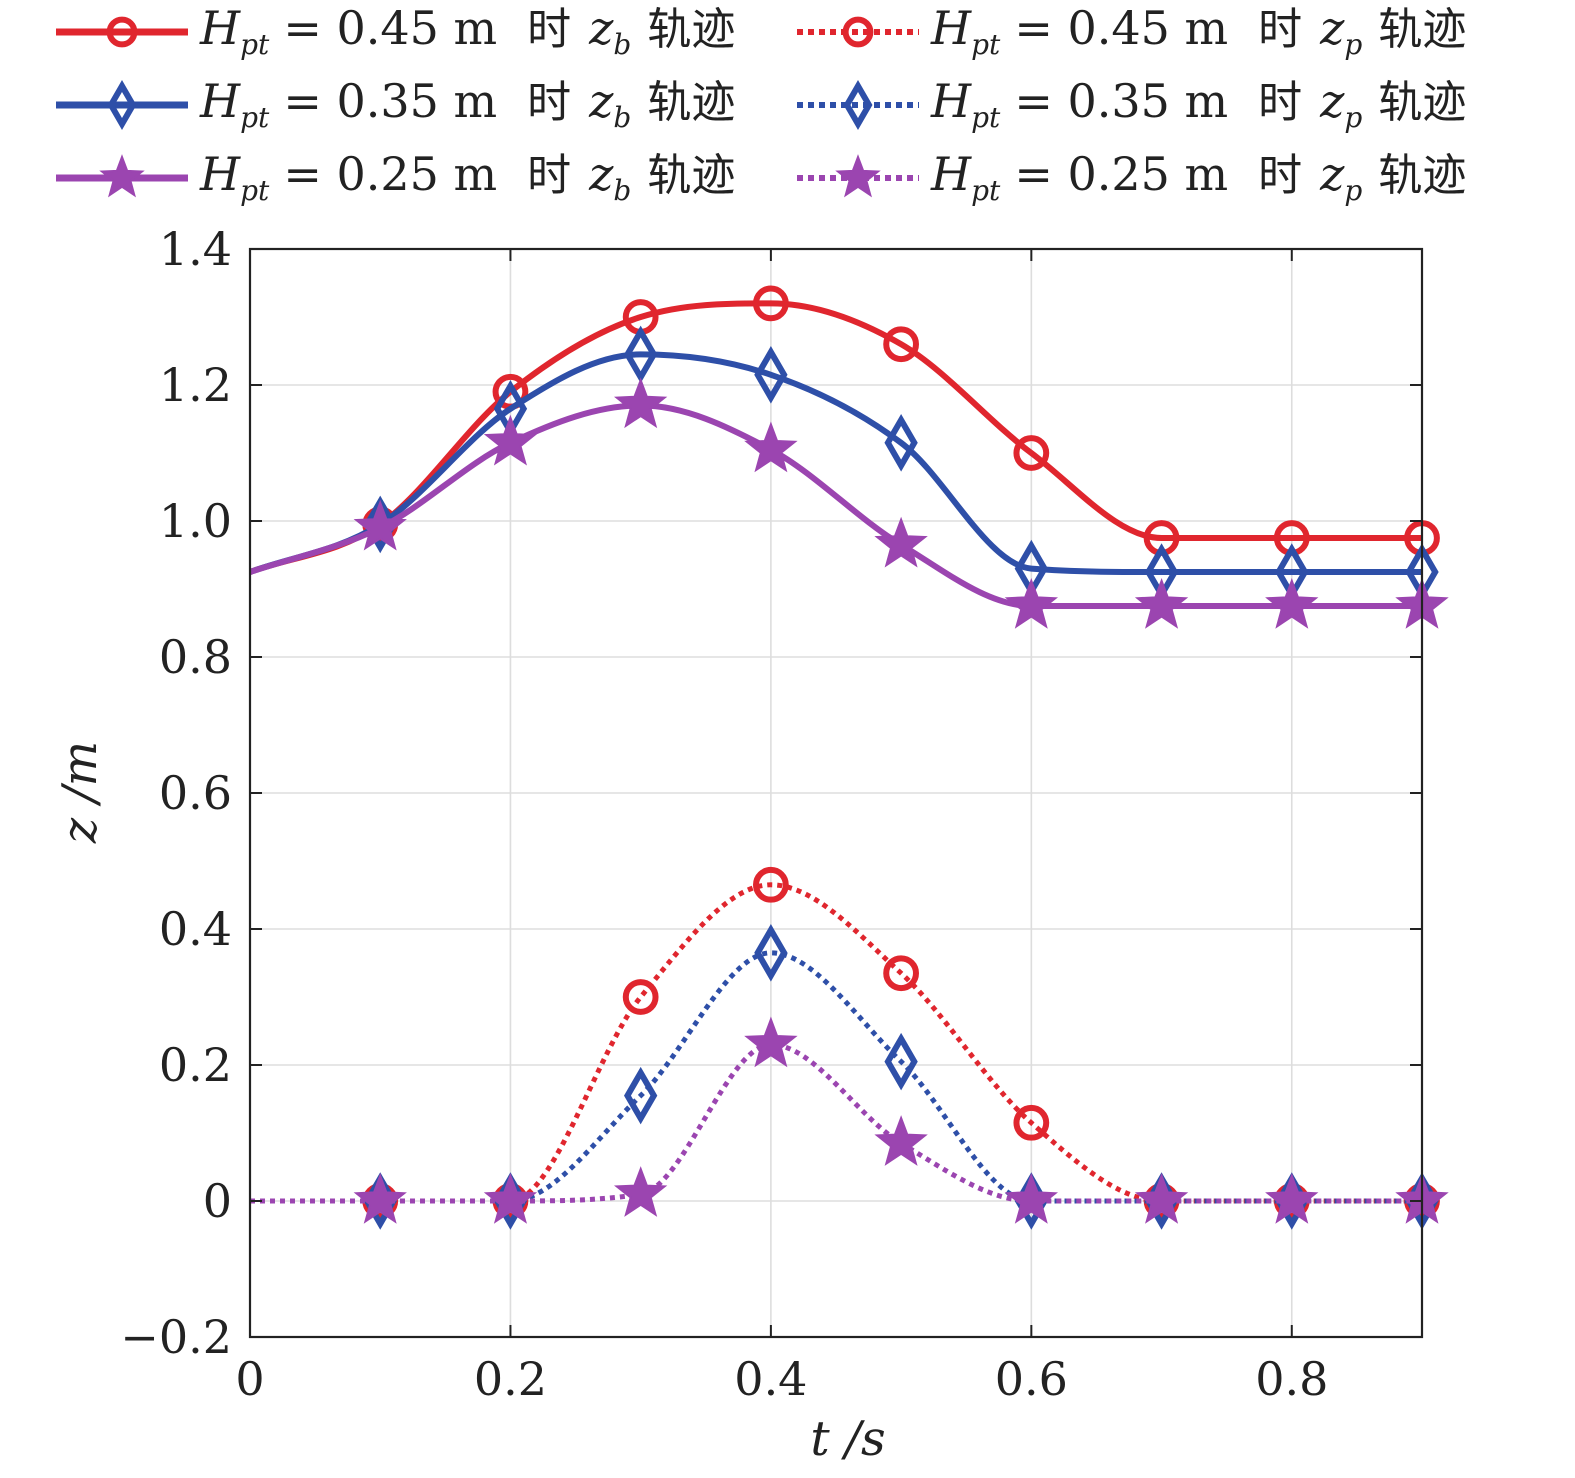 The width and height of the screenshot is (1575, 1478). I want to click on y-tick-label: 0.4, so click(195, 929).